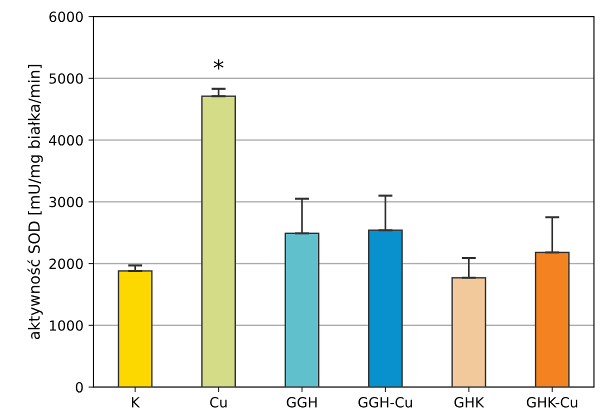  I want to click on x-tick-label: GGH, so click(301, 402).